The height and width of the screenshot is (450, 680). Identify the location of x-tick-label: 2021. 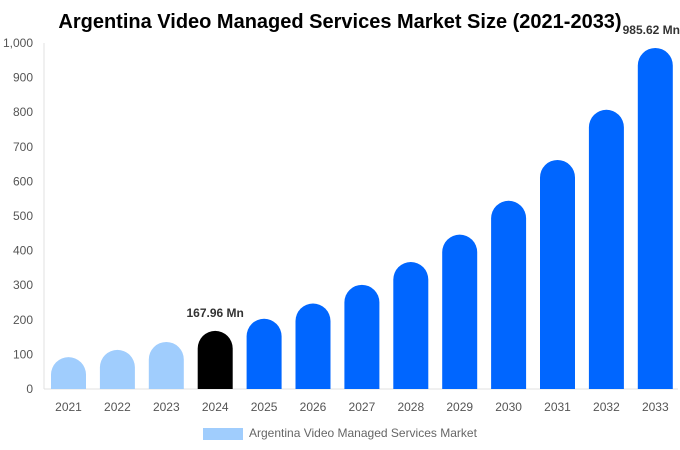
(68, 407).